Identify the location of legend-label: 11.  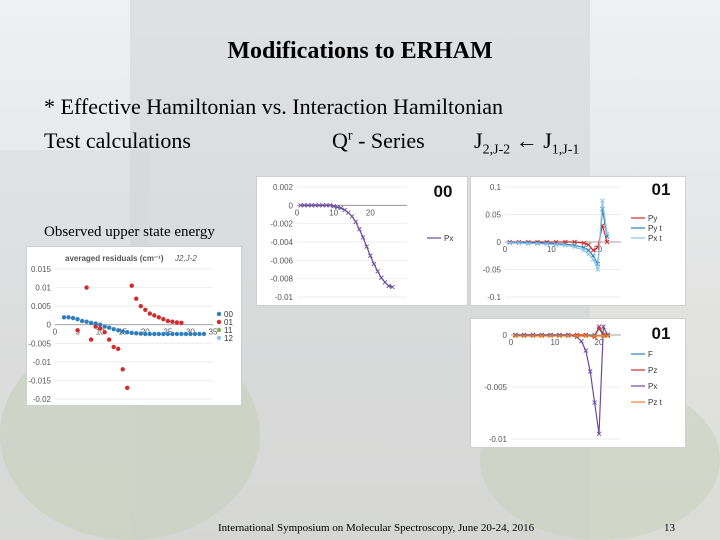
(228, 330).